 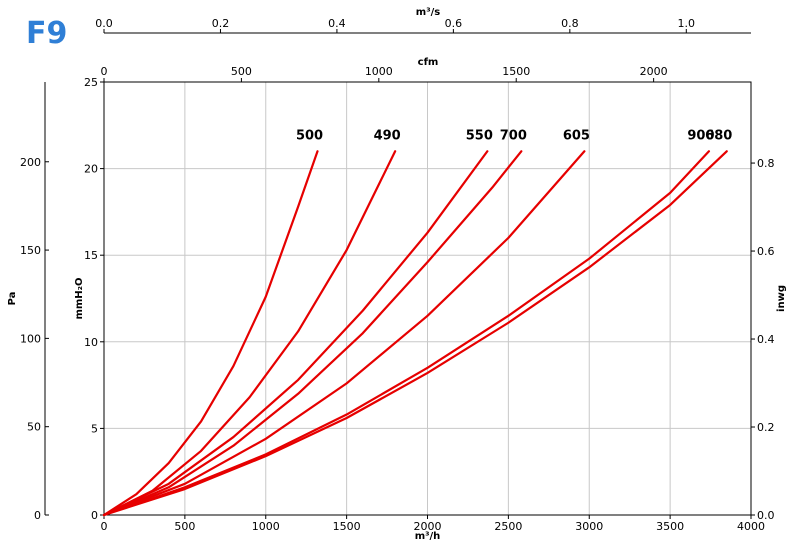 I want to click on y-tick-label: 5, so click(x=94, y=428).